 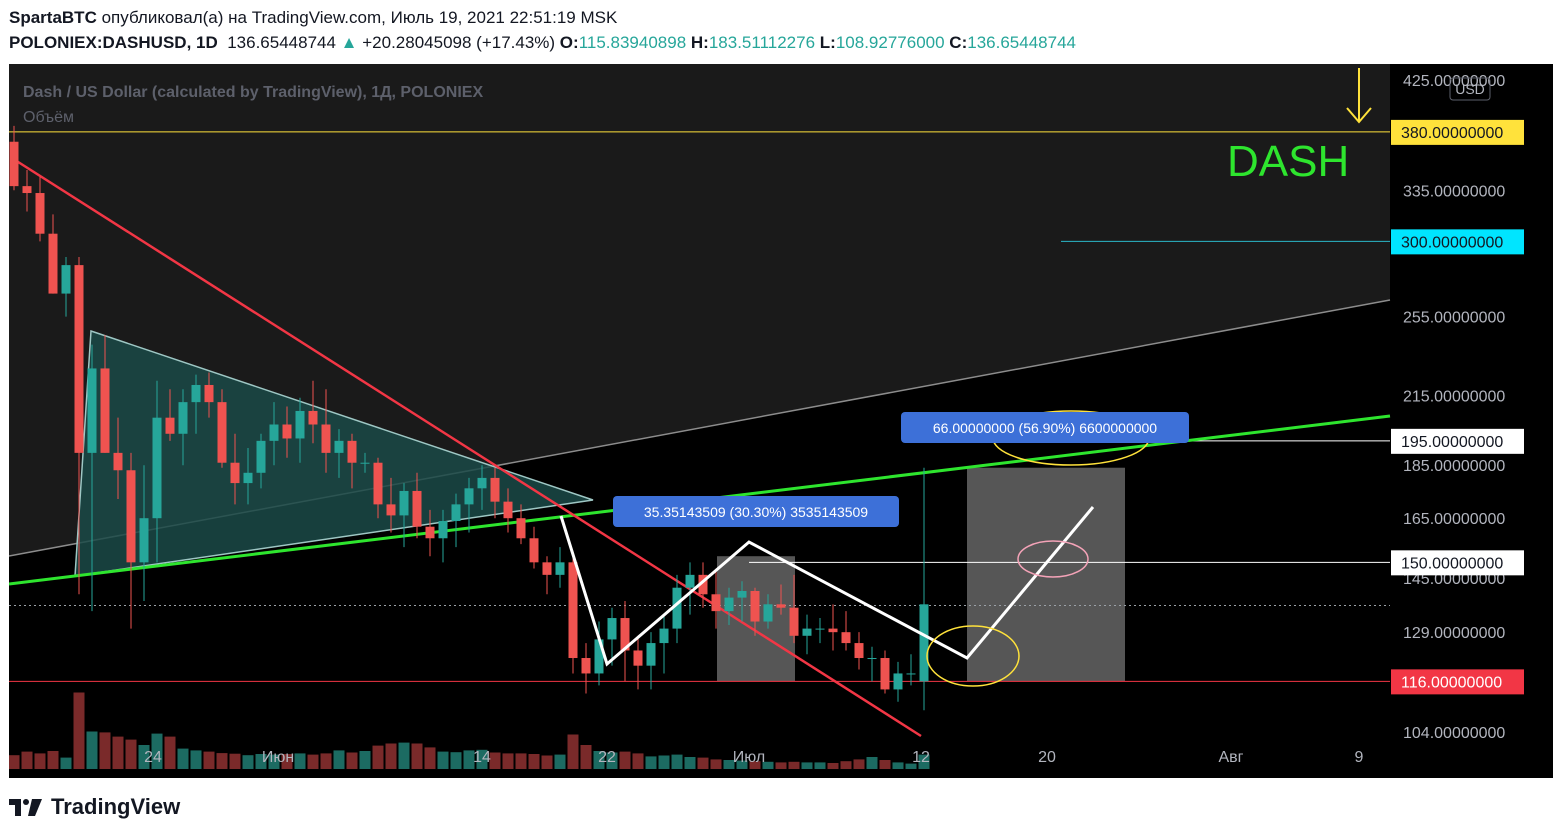 What do you see at coordinates (1288, 161) in the screenshot?
I see `dash-annotation: DASH` at bounding box center [1288, 161].